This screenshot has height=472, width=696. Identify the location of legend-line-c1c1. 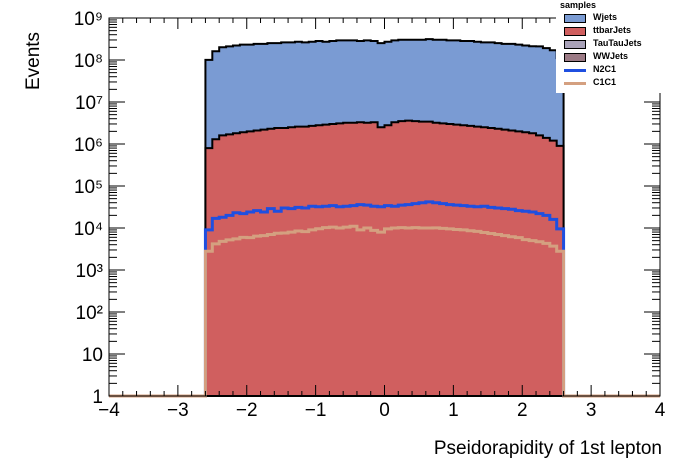
(575, 83).